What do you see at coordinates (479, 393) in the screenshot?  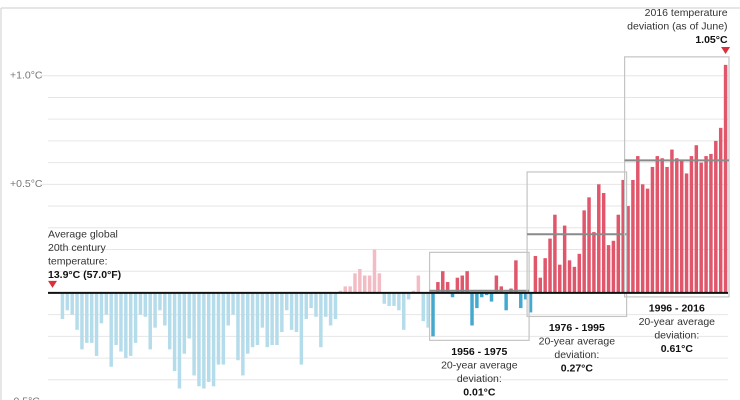 I see `period-average-label: 0.01°C` at bounding box center [479, 393].